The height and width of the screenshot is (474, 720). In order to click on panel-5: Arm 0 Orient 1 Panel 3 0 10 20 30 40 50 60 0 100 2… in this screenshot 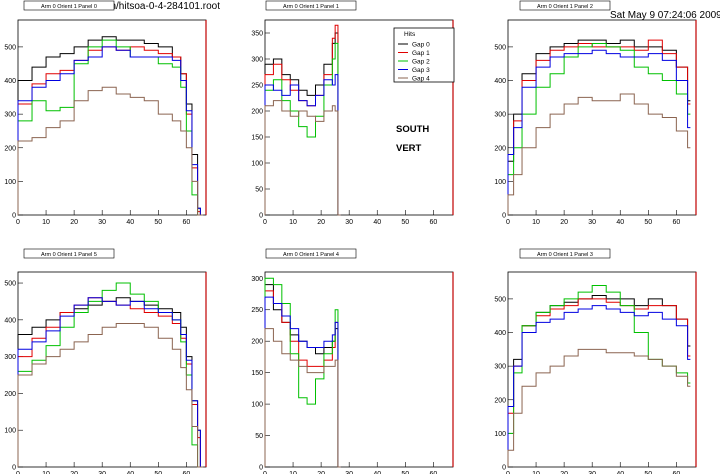, I will do `click(595, 361)`.